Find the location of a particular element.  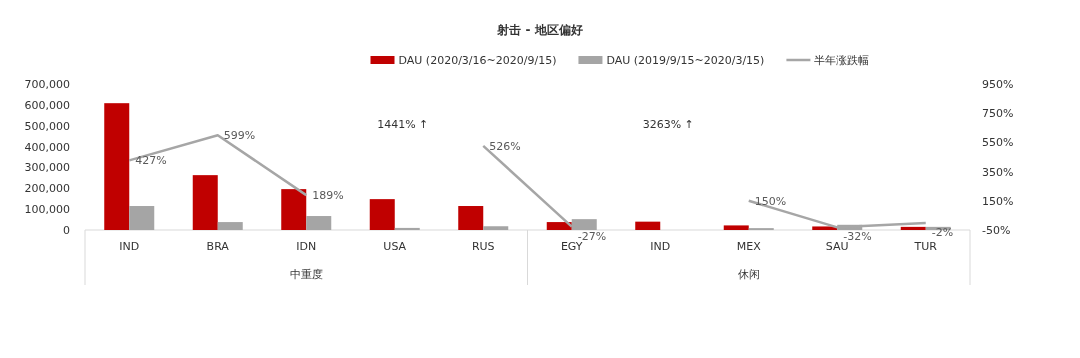

chart-title: 射击 - 地区偏好 is located at coordinates (539, 30).